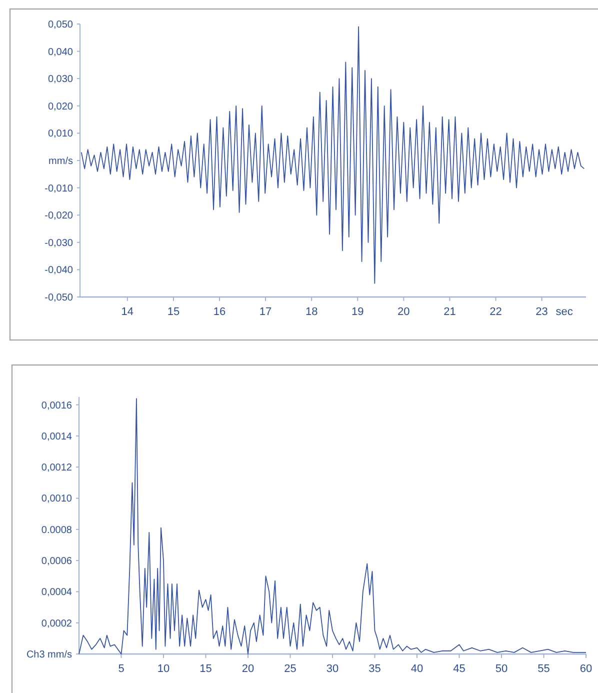 The width and height of the screenshot is (598, 693). Describe the element at coordinates (61, 52) in the screenshot. I see `y-tick-label: 0,040` at that location.